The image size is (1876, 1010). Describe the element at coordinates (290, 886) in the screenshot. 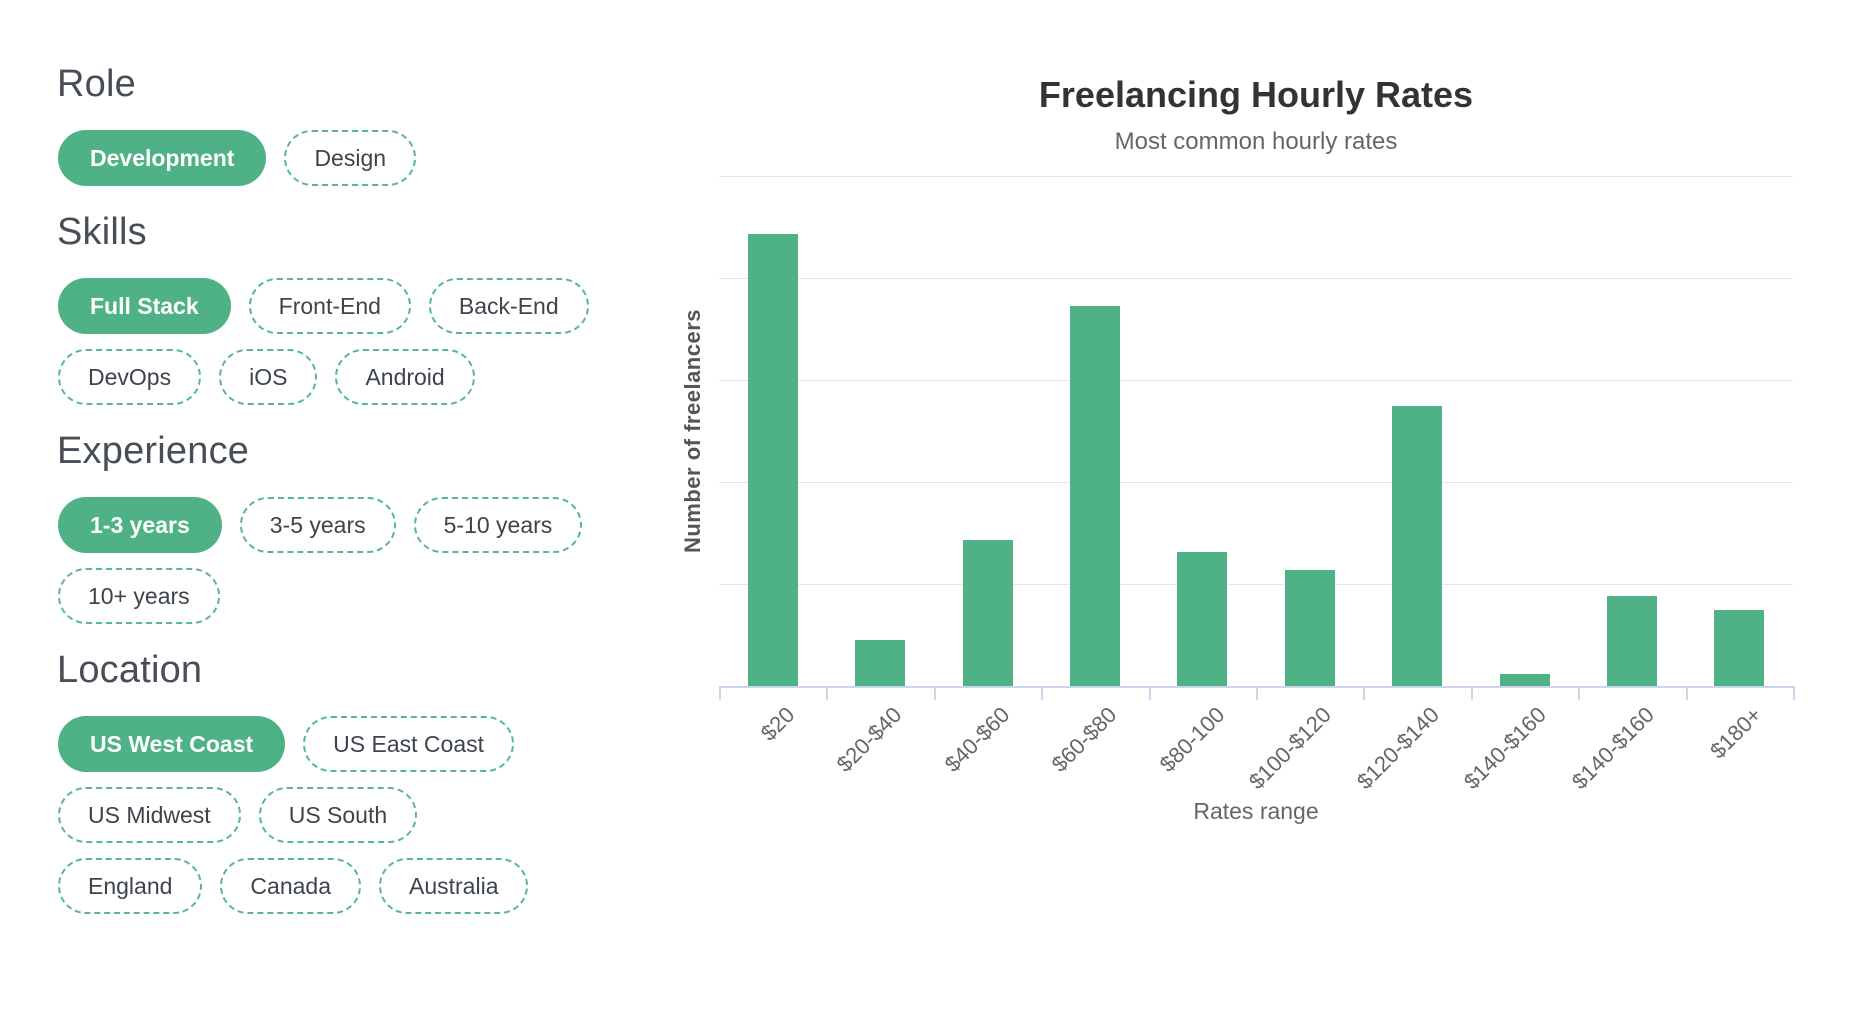

I see `filter-pill-canada: Canada` at that location.